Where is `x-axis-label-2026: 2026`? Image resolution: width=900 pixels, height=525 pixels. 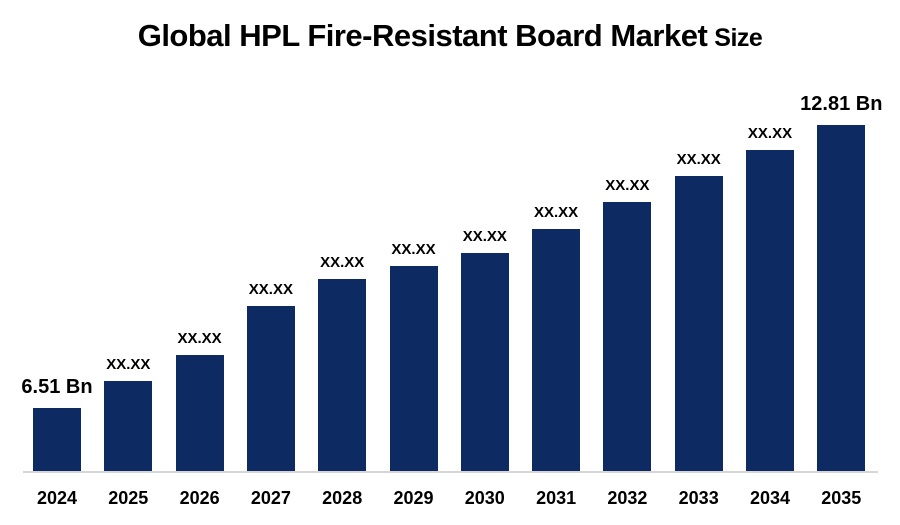
x-axis-label-2026: 2026 is located at coordinates (199, 498).